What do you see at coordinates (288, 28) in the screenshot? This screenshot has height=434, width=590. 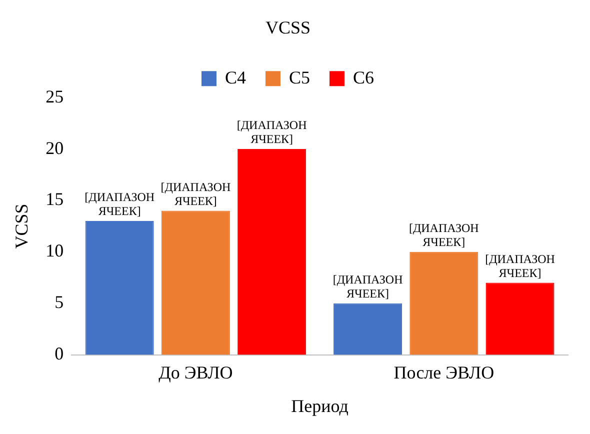 I see `chart-title: VCSS` at bounding box center [288, 28].